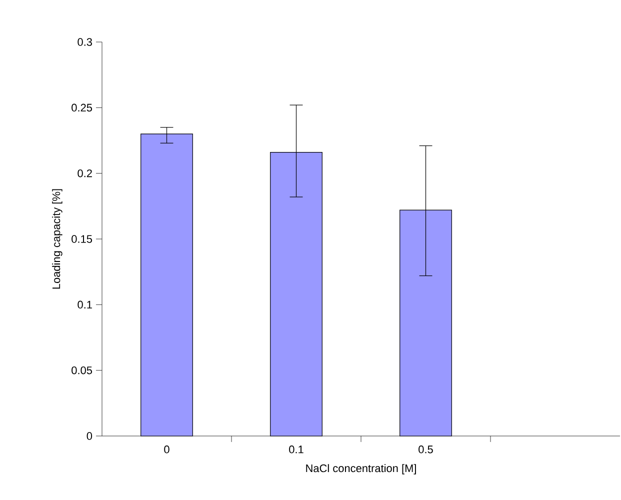  Describe the element at coordinates (85, 173) in the screenshot. I see `y-tick-label: 0.2` at that location.